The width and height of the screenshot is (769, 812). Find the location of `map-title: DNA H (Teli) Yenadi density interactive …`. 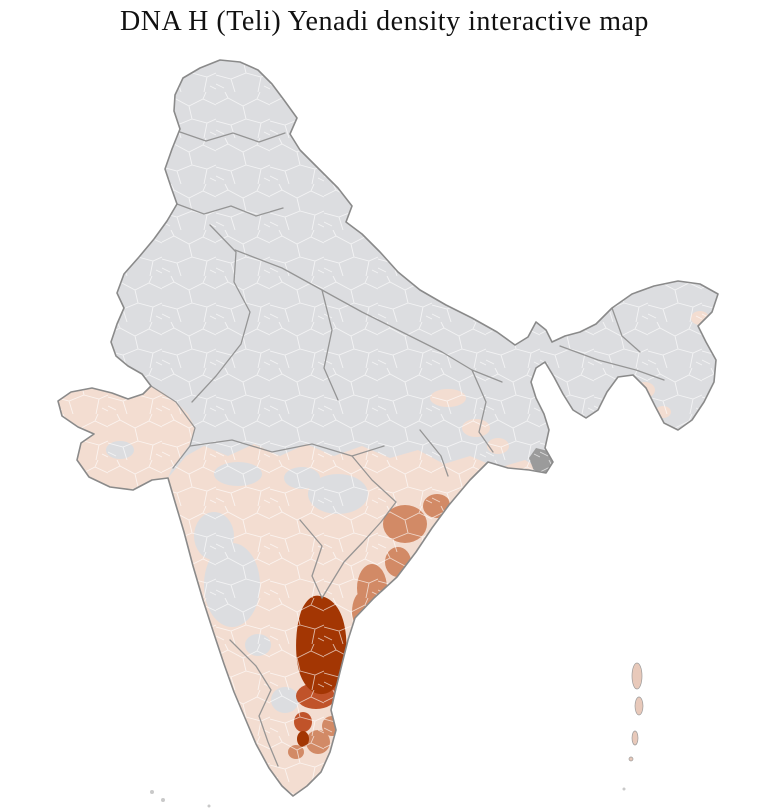

map-title: DNA H (Teli) Yenadi density interactive … is located at coordinates (384, 21).